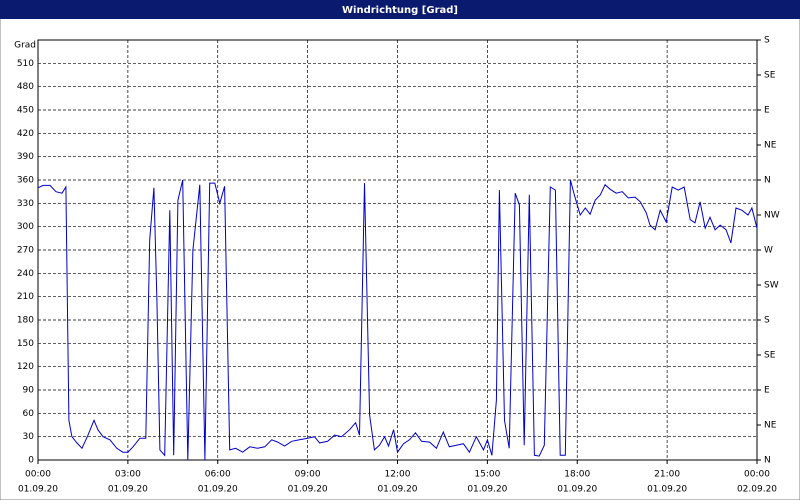  I want to click on x-tick-label: 21:00, so click(667, 475).